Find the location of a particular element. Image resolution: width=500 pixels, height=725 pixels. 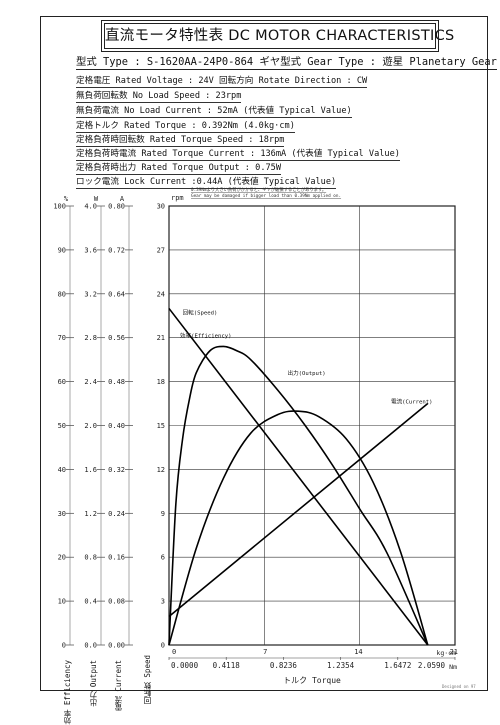

tick-label-W: 2.8 is located at coordinates (90, 338).